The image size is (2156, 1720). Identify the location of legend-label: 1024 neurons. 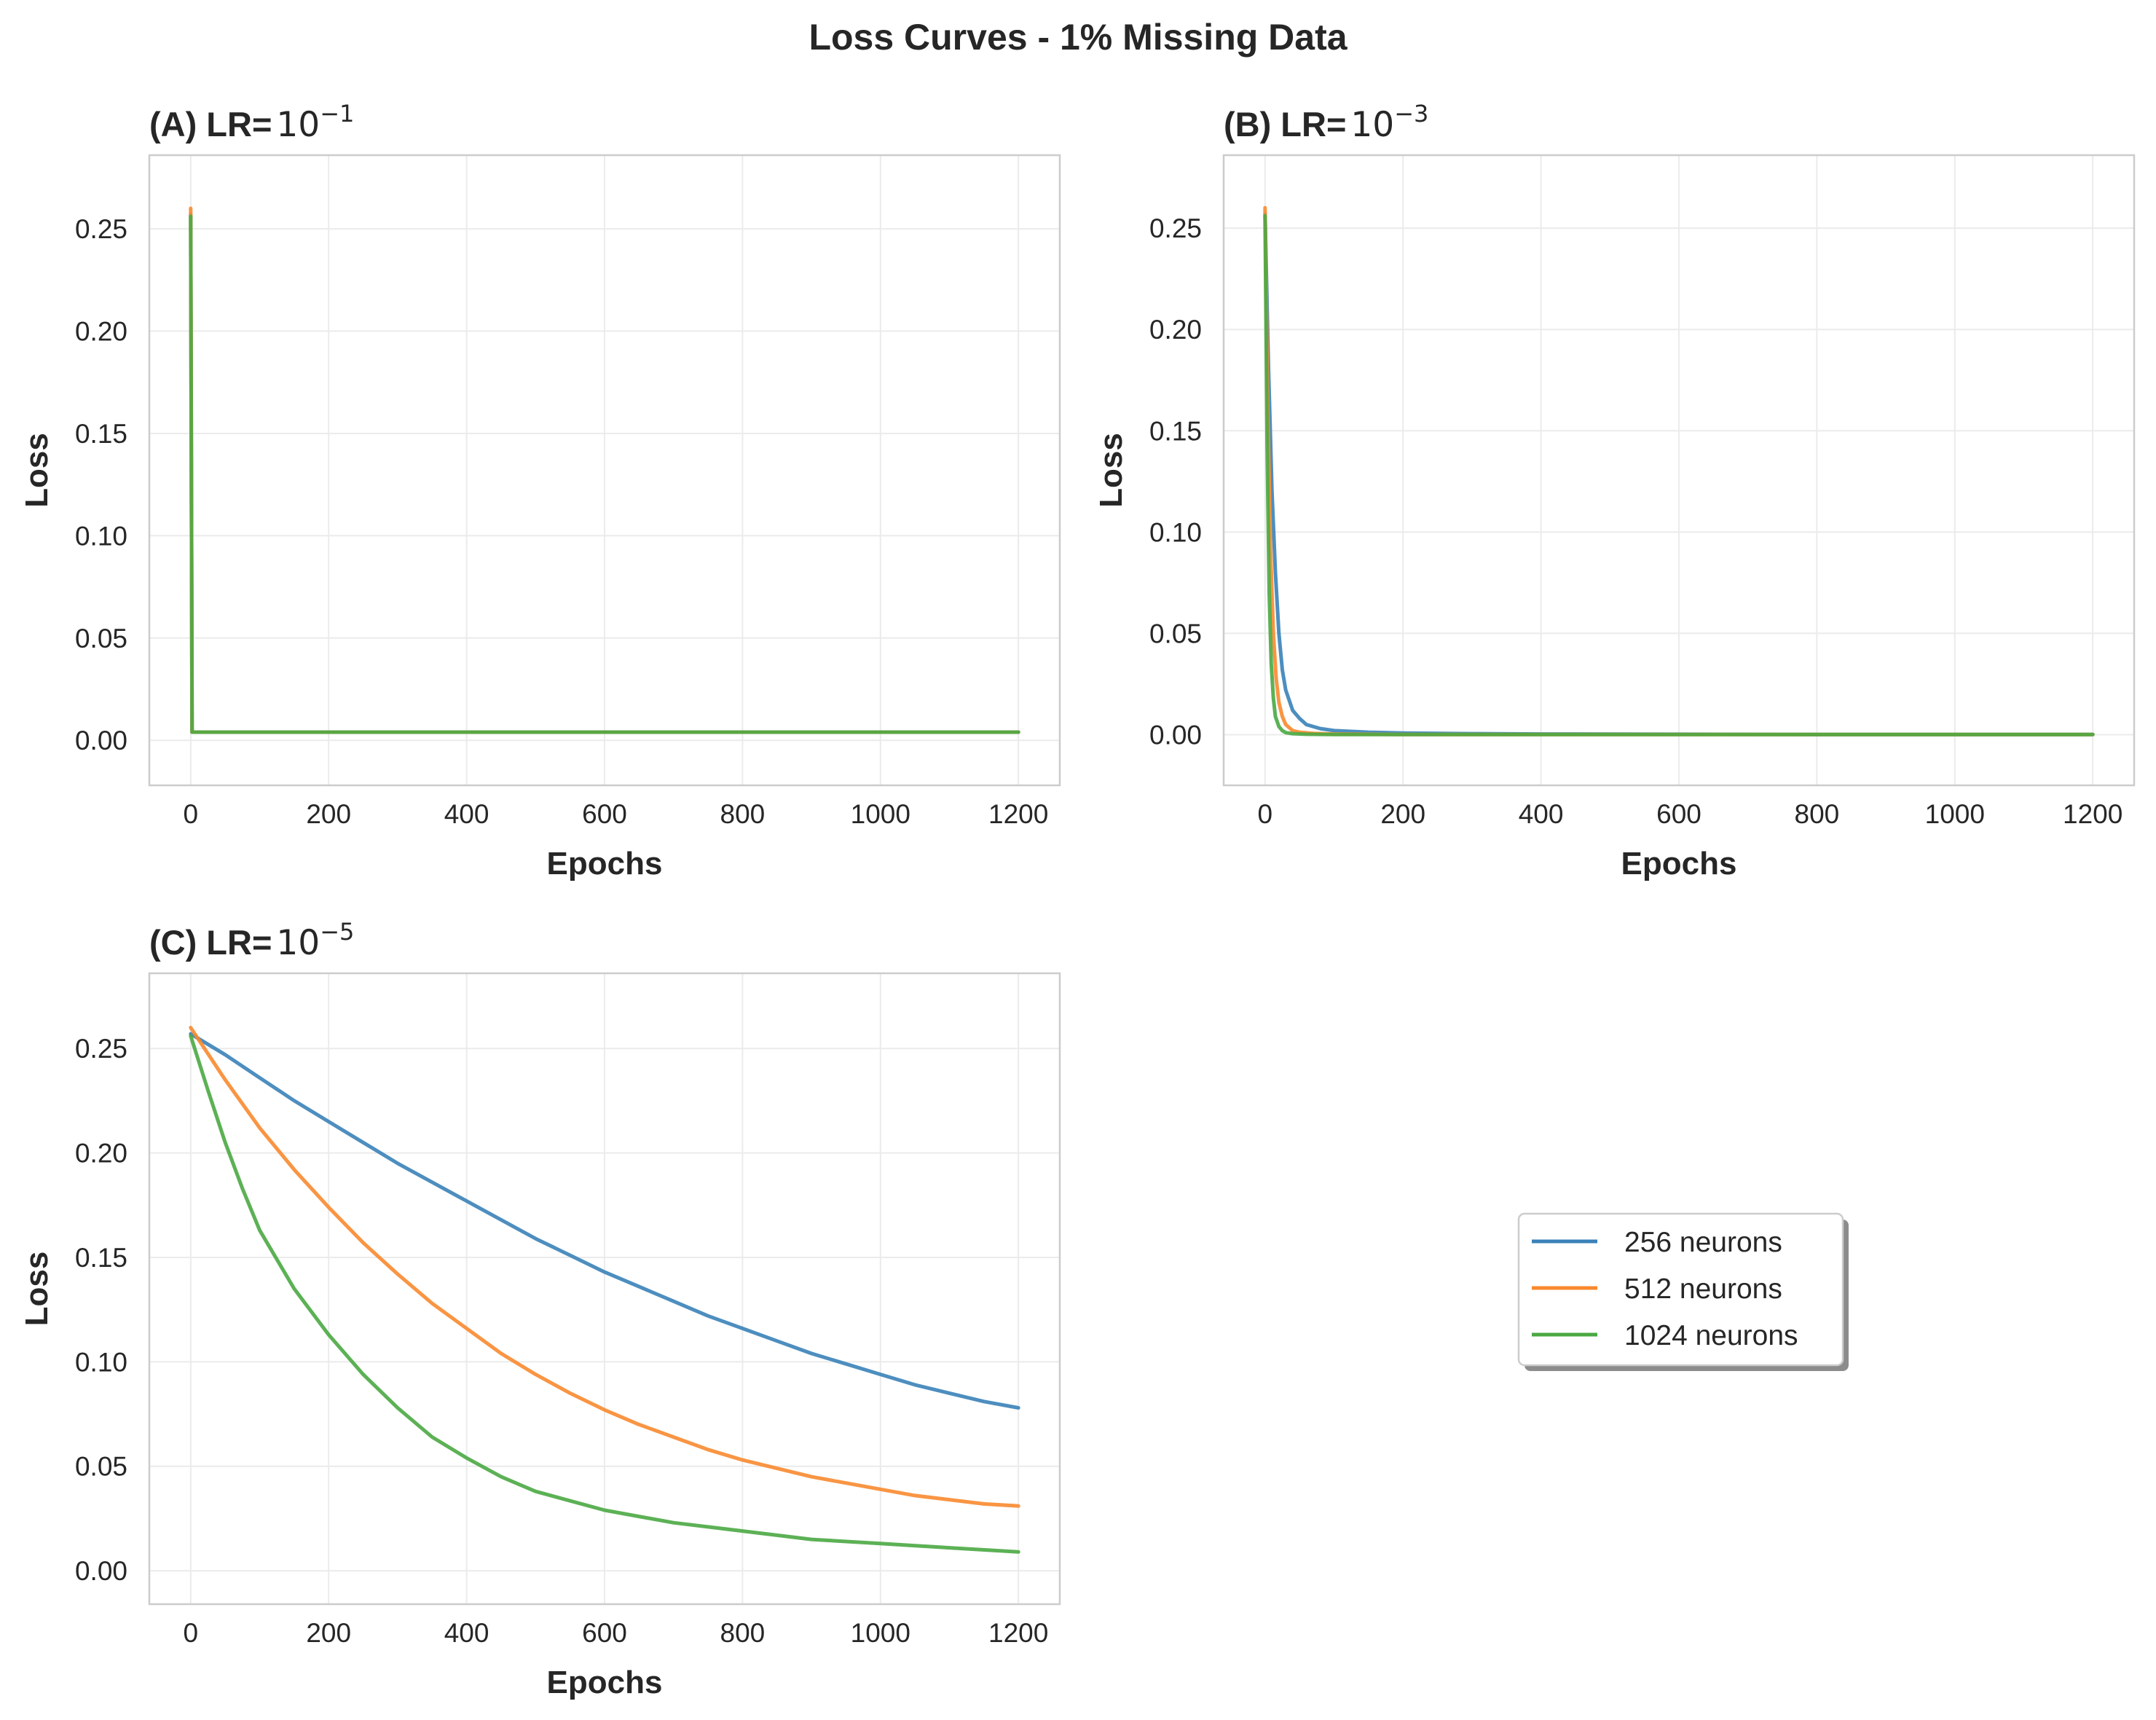
(1711, 1335).